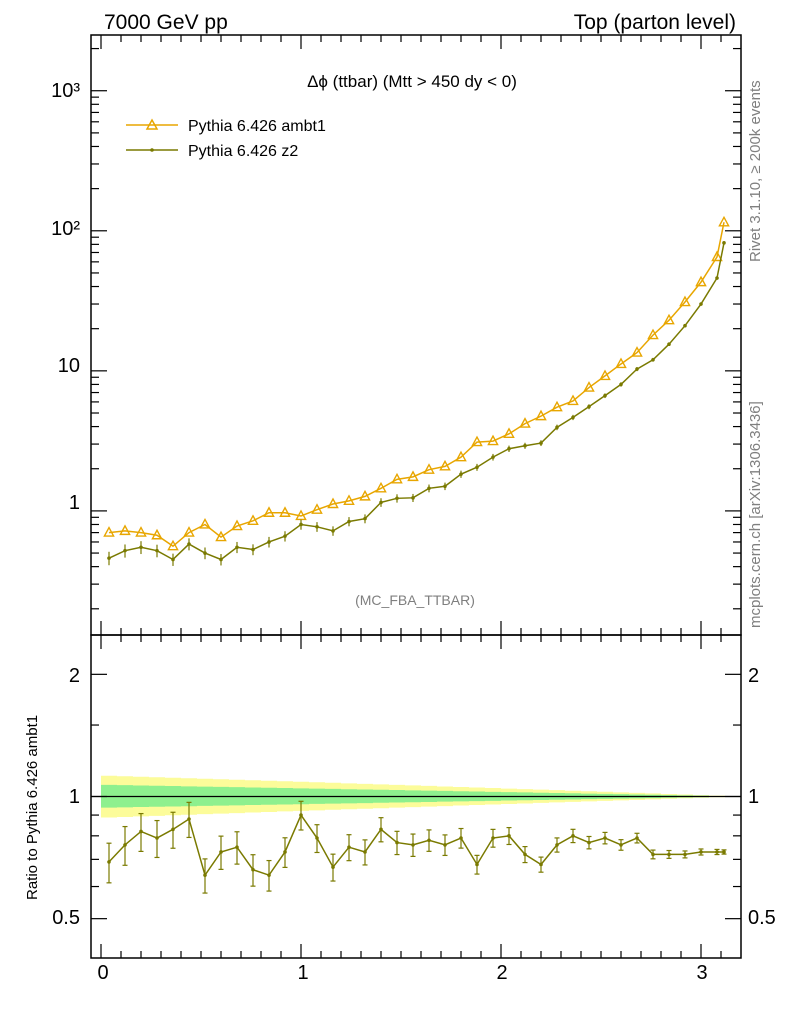 The image size is (786, 1024). I want to click on plot-title: Δϕ (ttbar) (Mtt > 450 dy < 0), so click(412, 81).